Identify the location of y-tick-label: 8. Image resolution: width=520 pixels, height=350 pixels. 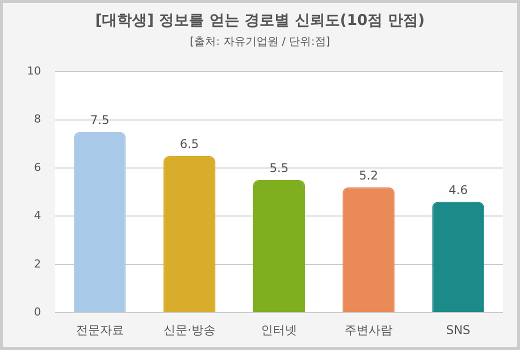
(37, 119).